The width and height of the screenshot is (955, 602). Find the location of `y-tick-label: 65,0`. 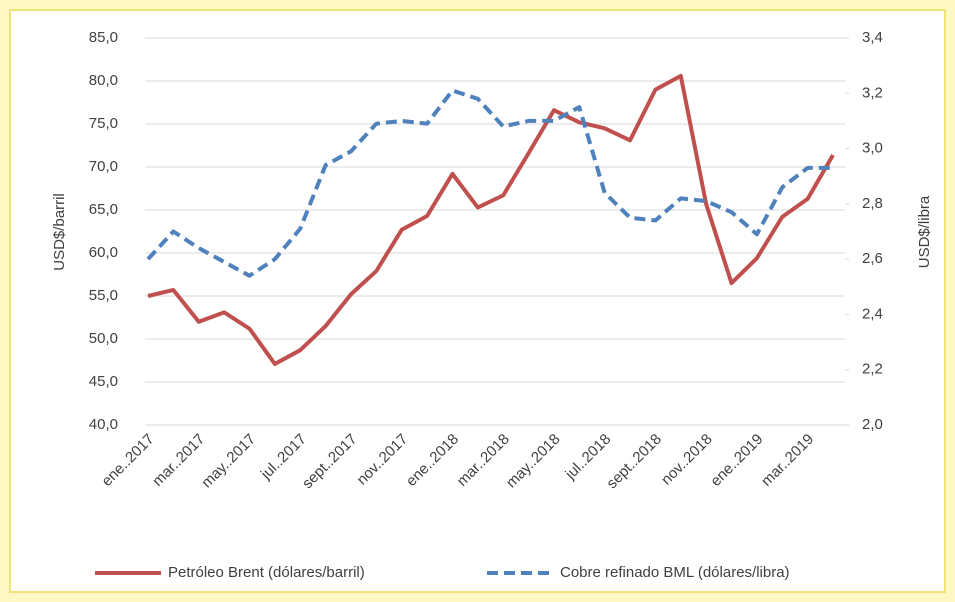

y-tick-label: 65,0 is located at coordinates (103, 209).